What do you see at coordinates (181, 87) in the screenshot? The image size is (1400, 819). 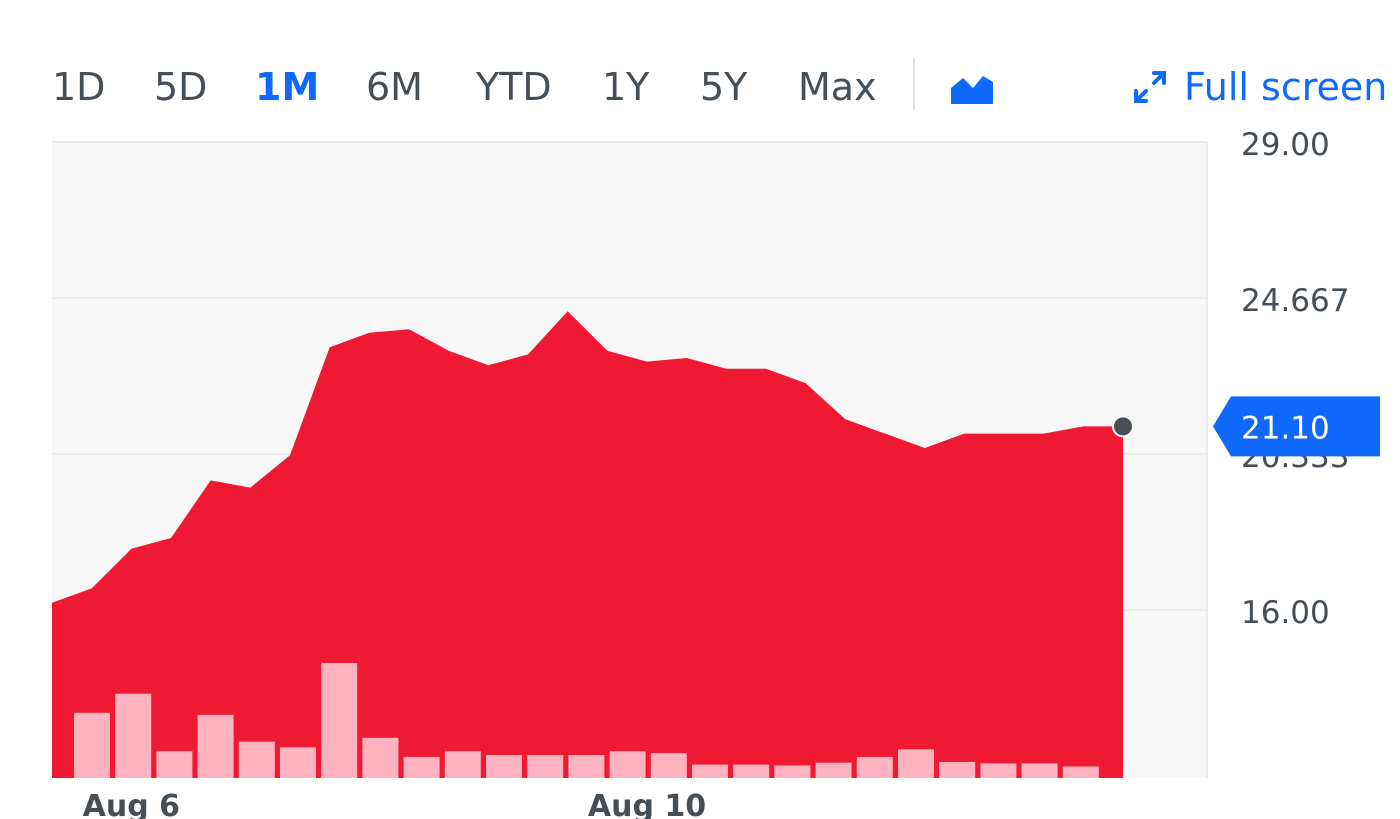 I see `range-5d: 5D` at bounding box center [181, 87].